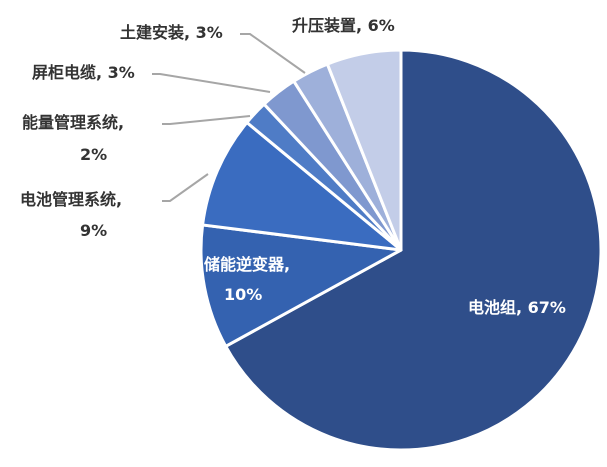 This screenshot has height=467, width=607. I want to click on slice-label-3-line0: 能量管理系统,, so click(73, 122).